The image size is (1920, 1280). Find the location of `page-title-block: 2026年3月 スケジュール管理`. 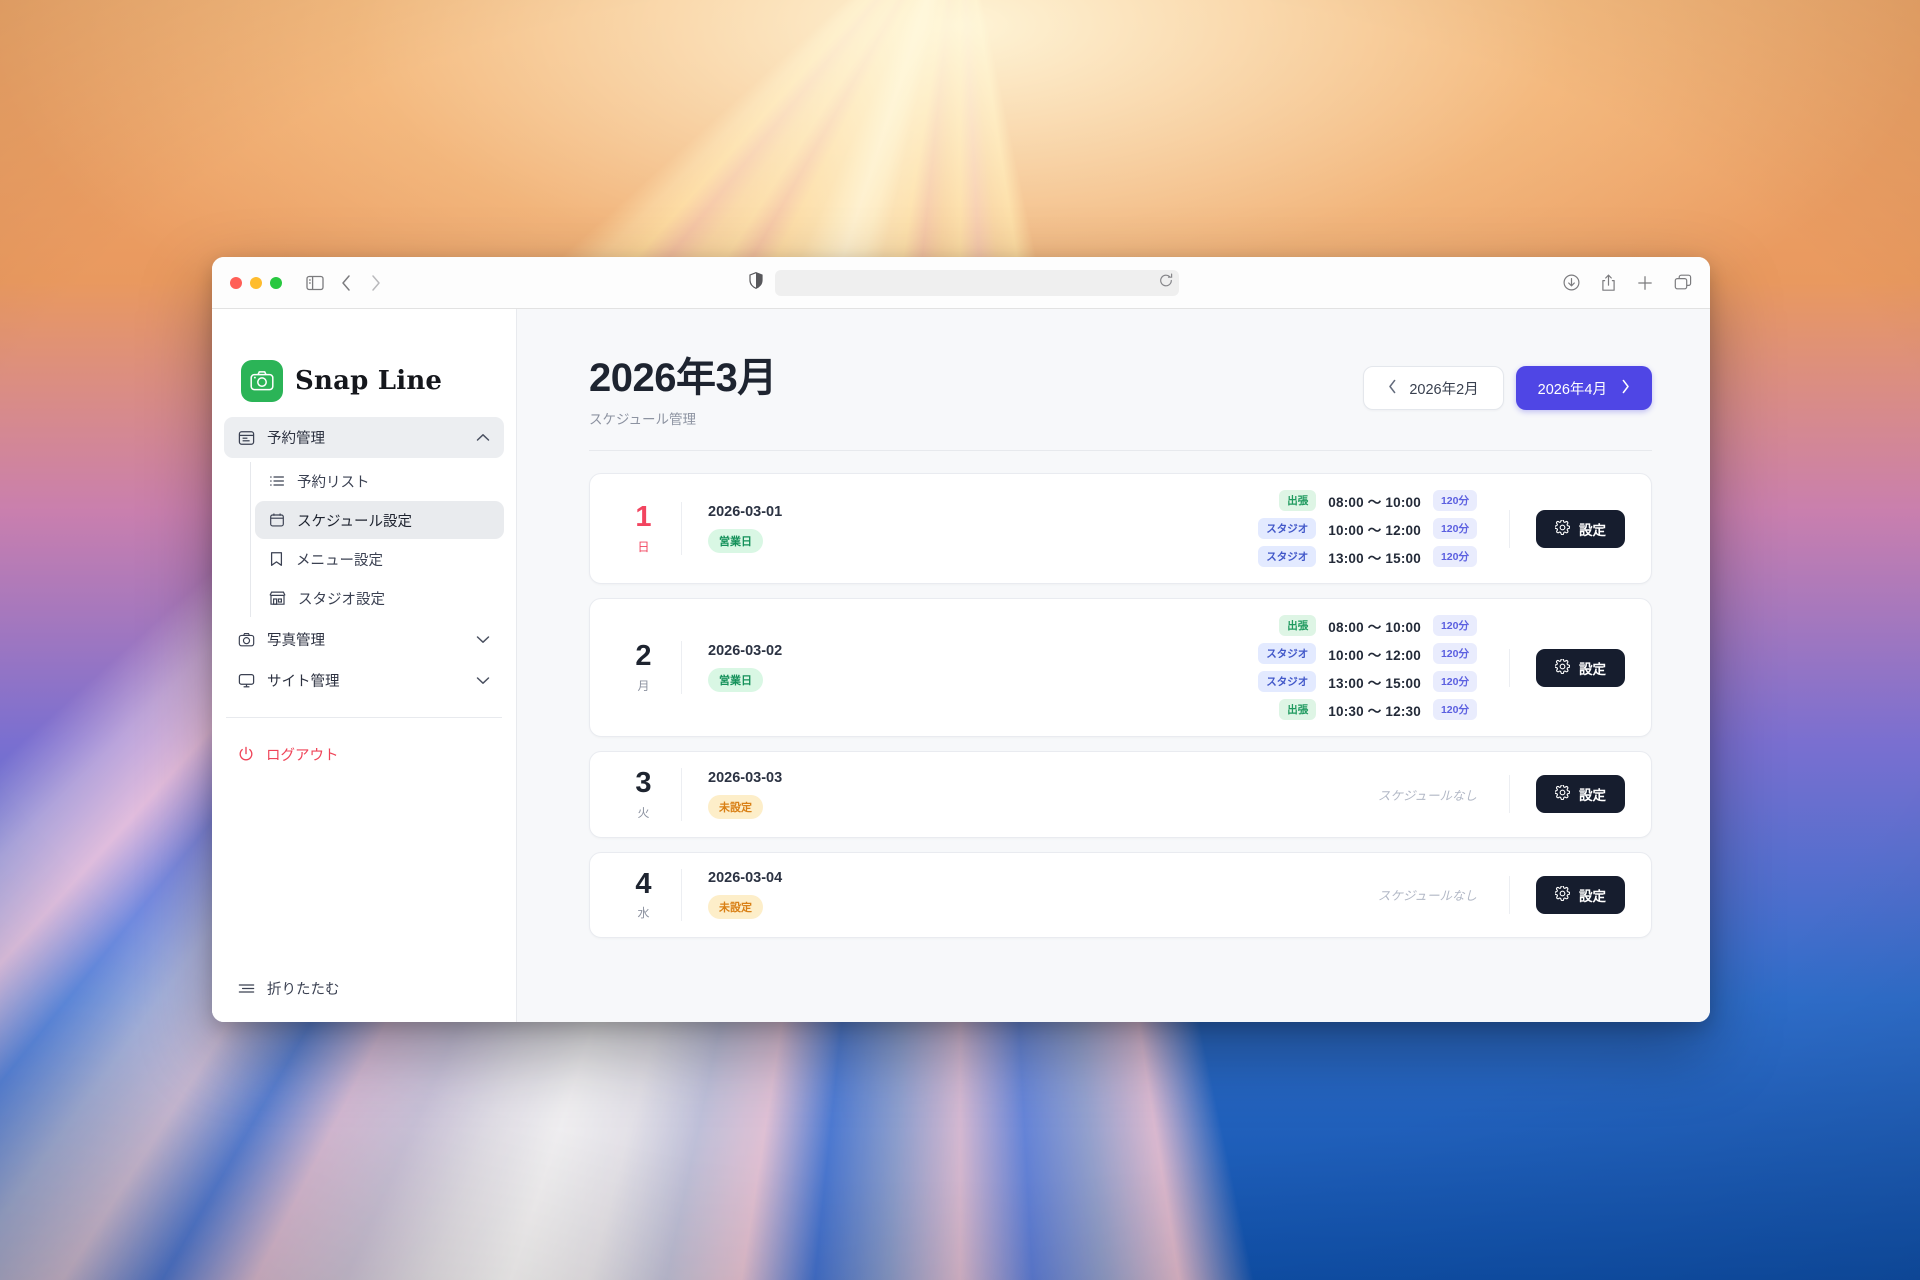

page-title-block: 2026年3月 スケジュール管理 is located at coordinates (683, 392).